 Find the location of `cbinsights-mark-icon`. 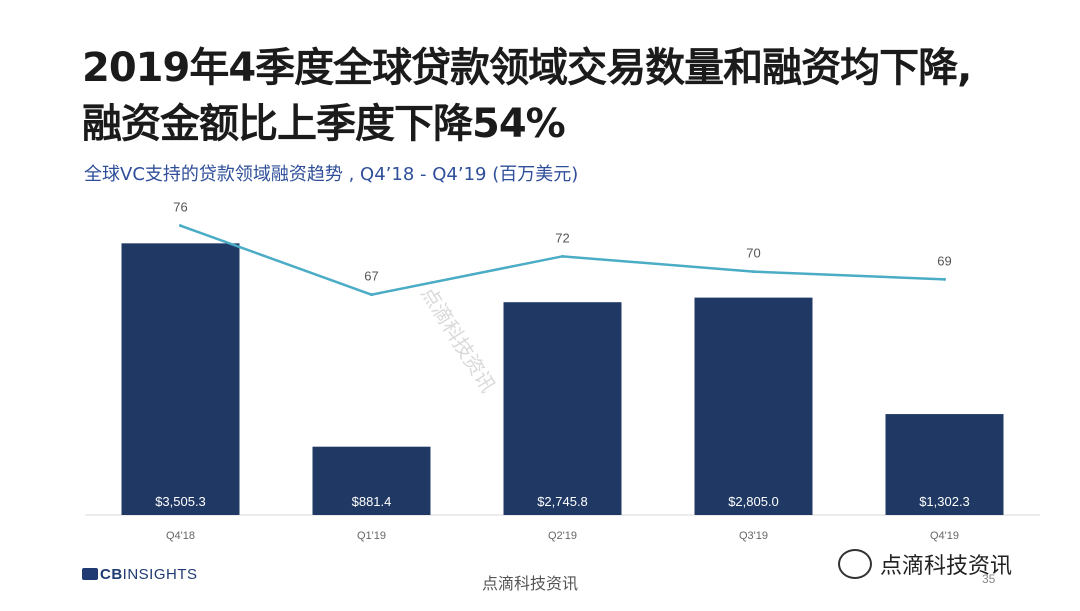

cbinsights-mark-icon is located at coordinates (90, 574).